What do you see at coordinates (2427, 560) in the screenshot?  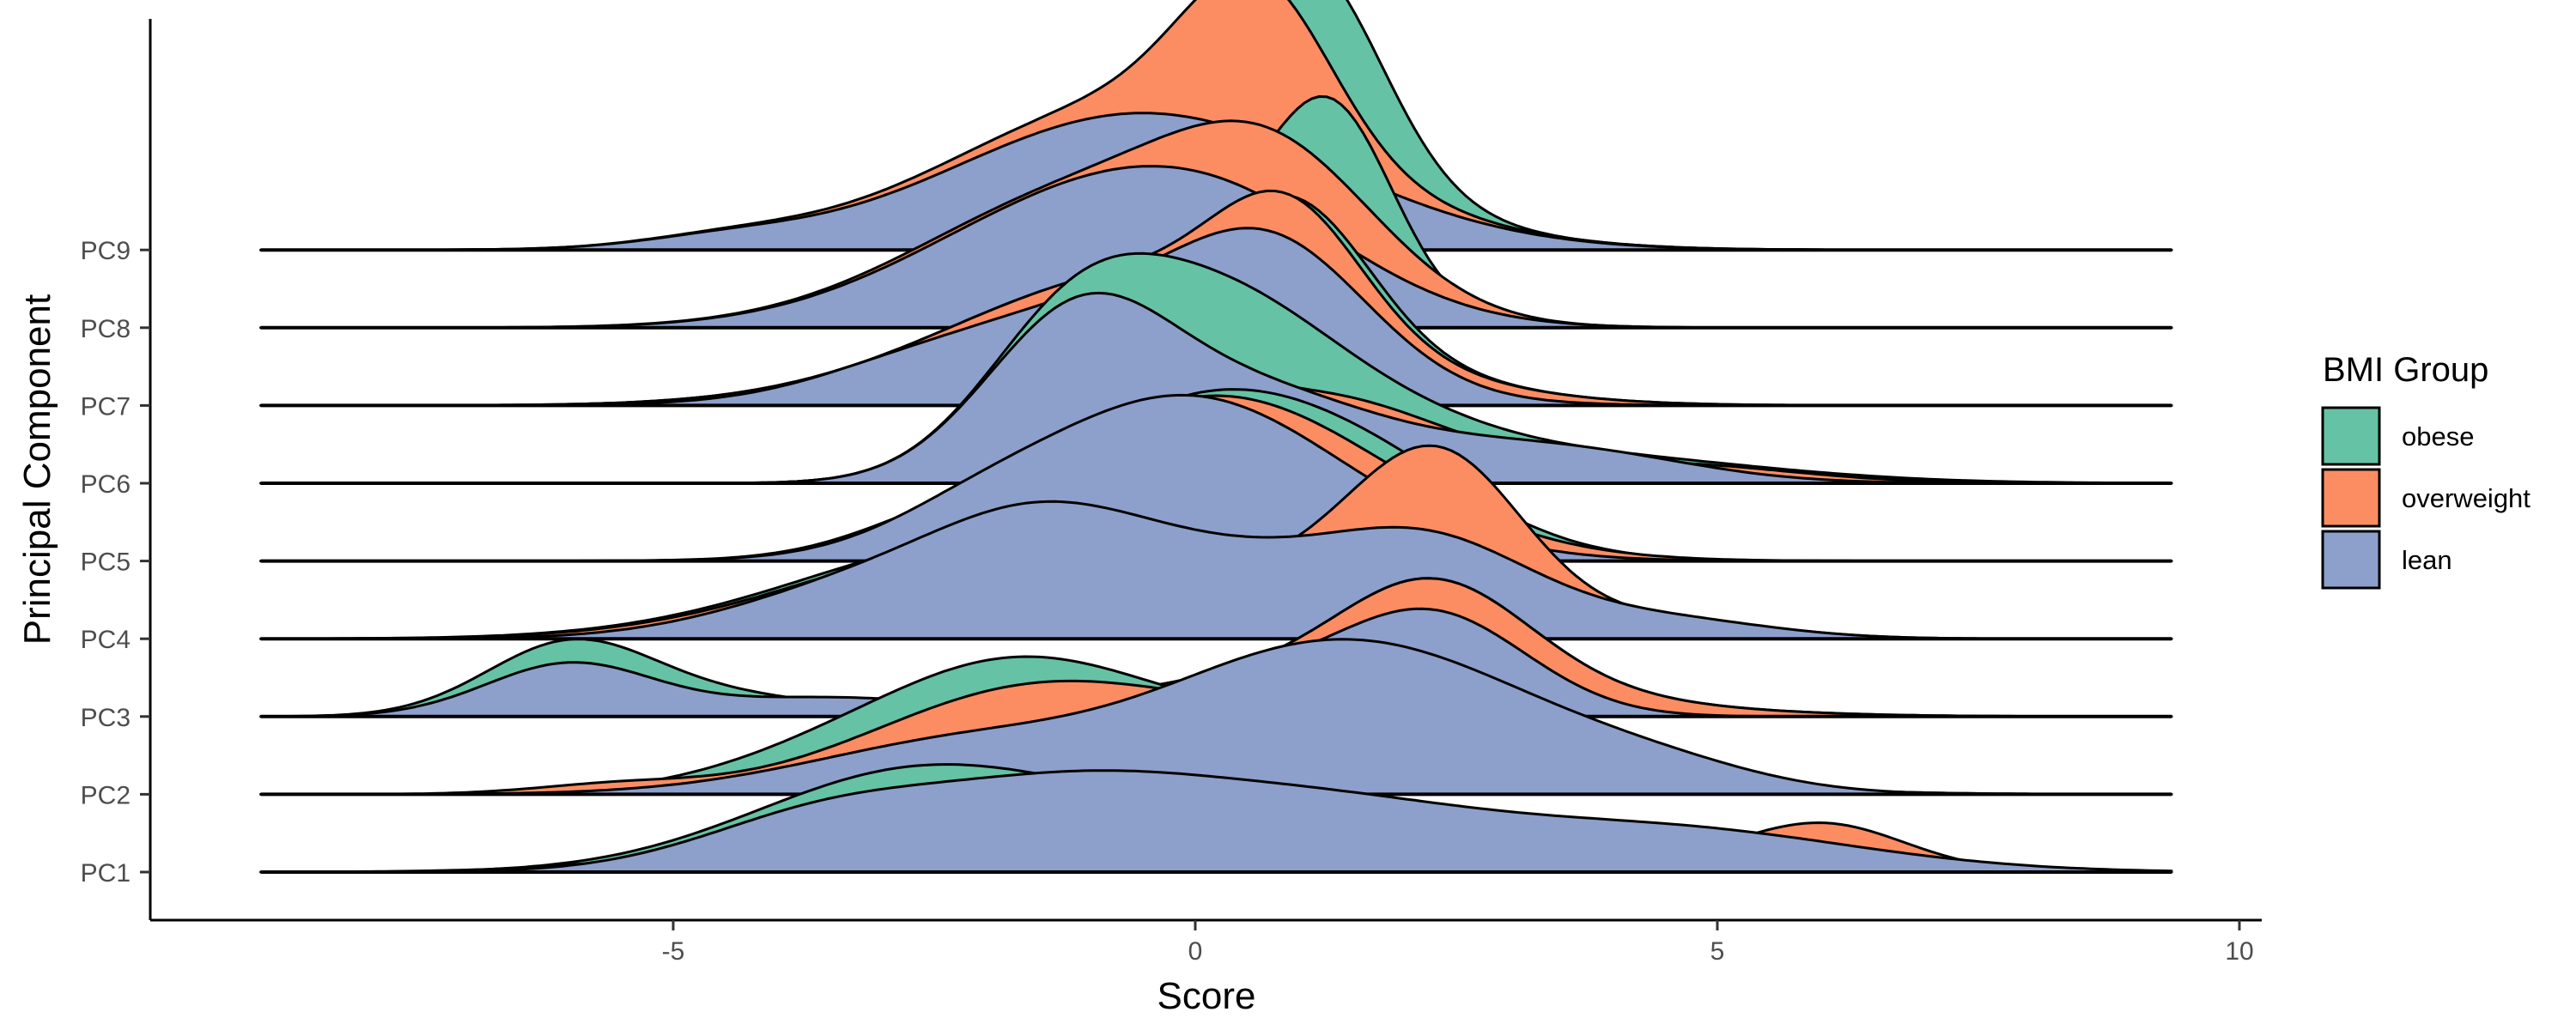 I see `legend-label-lean: lean` at bounding box center [2427, 560].